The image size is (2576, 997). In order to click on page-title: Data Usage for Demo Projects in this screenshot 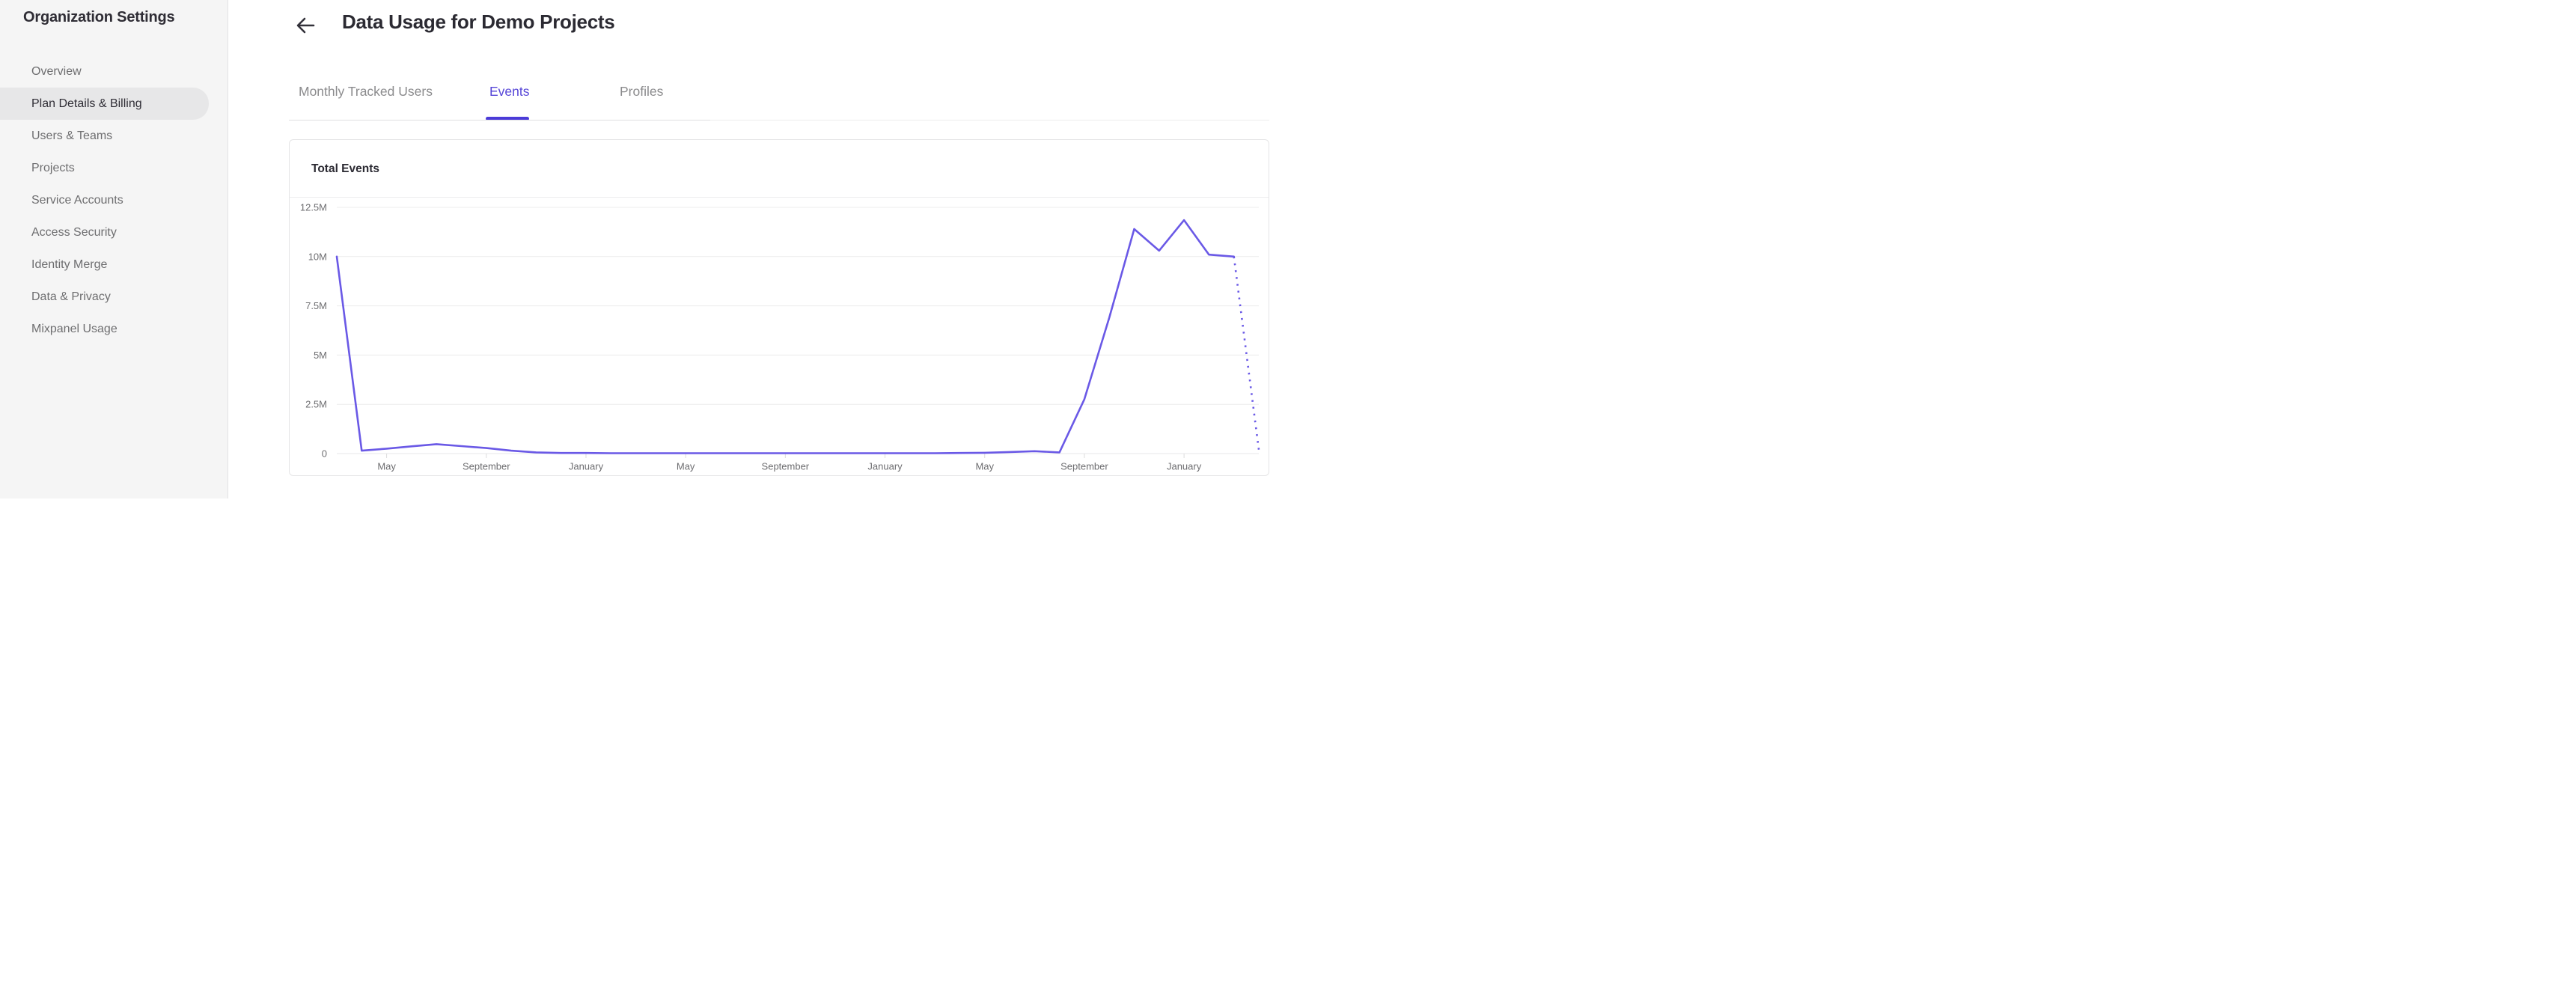, I will do `click(479, 21)`.